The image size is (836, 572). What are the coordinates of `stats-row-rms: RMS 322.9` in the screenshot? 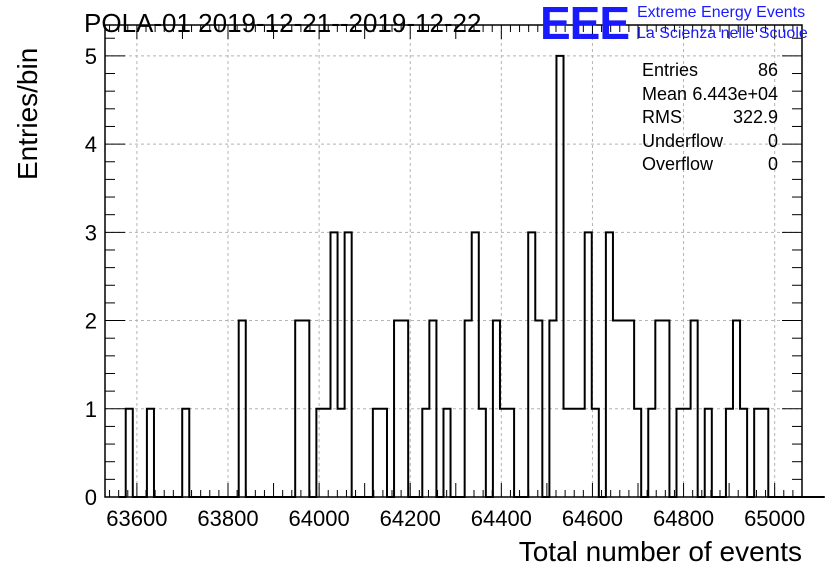 It's located at (710, 119).